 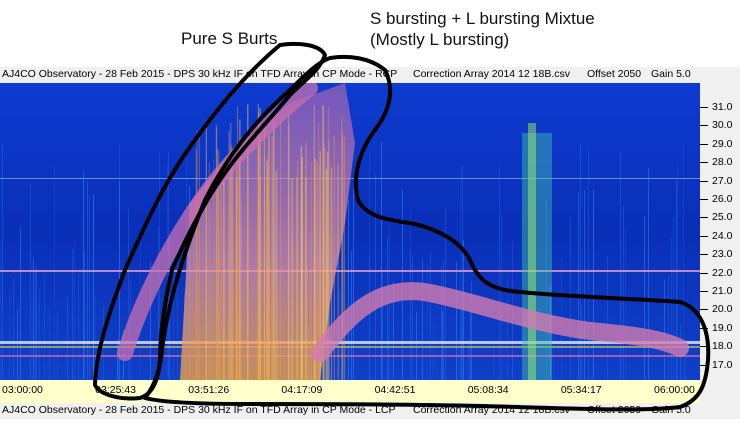 What do you see at coordinates (229, 38) in the screenshot?
I see `pure-s-bursts-annotation: Pure S Burts` at bounding box center [229, 38].